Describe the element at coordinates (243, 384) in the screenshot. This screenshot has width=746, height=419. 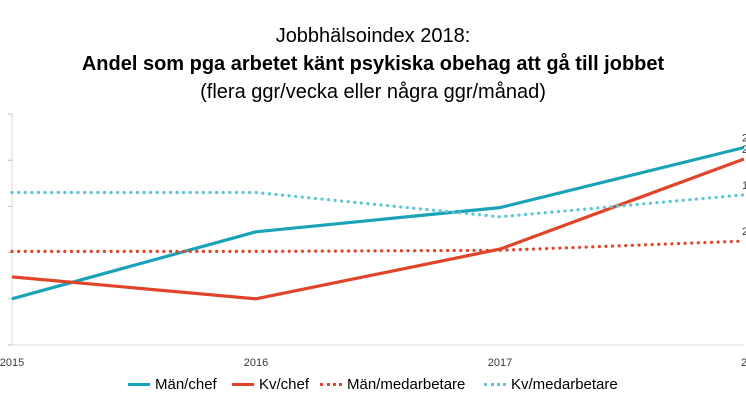
I see `legend-swatch-kv-chef` at that location.